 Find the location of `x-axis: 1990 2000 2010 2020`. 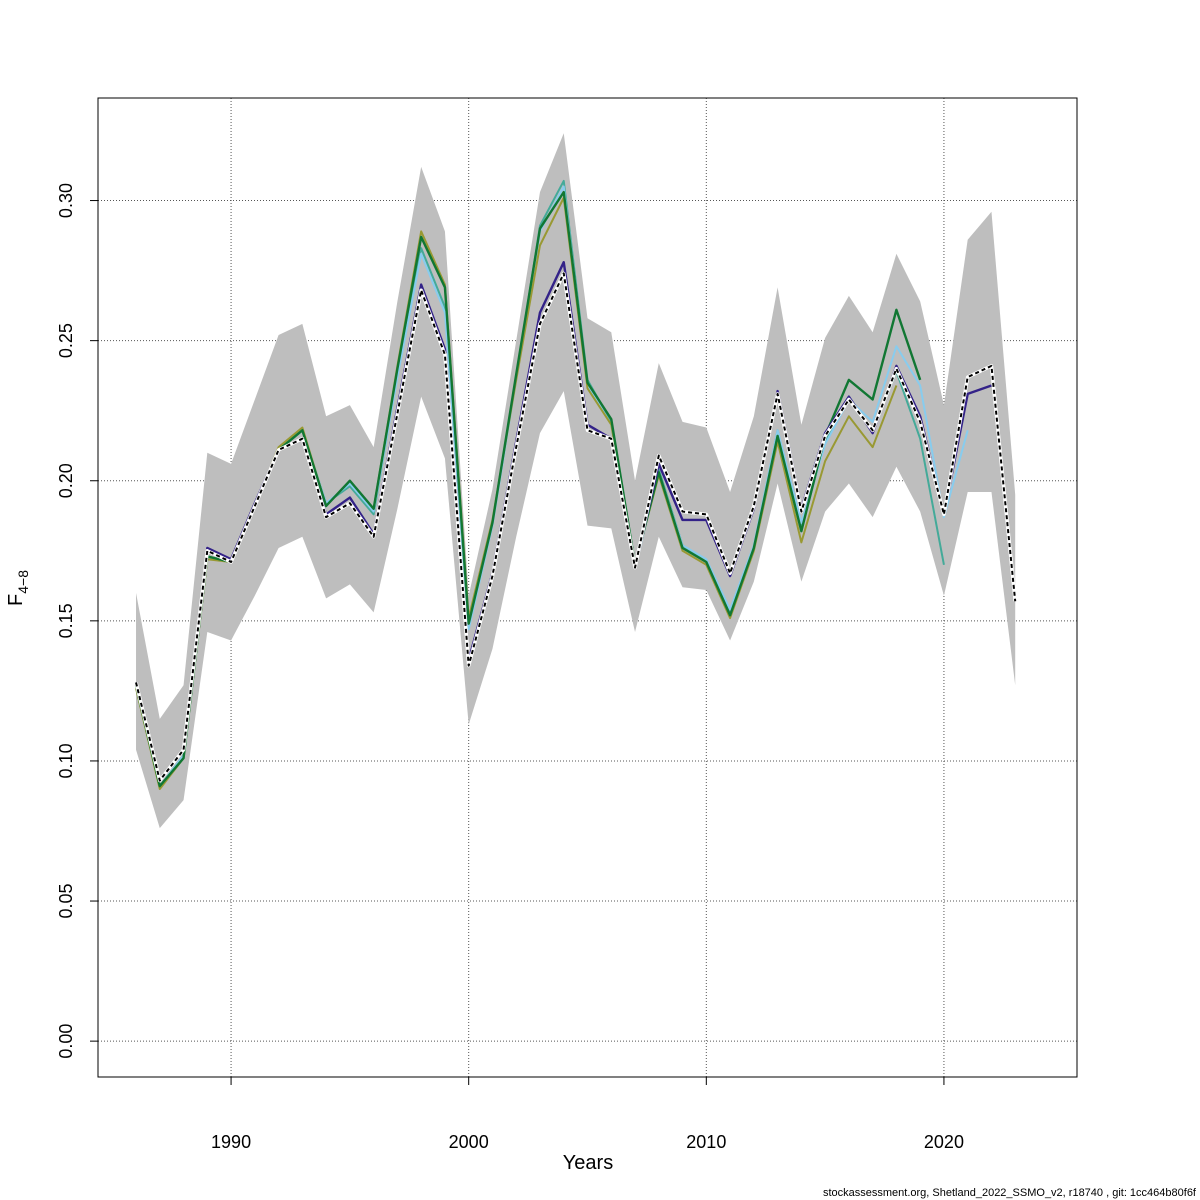

x-axis: 1990 2000 2010 2020 is located at coordinates (587, 1114).